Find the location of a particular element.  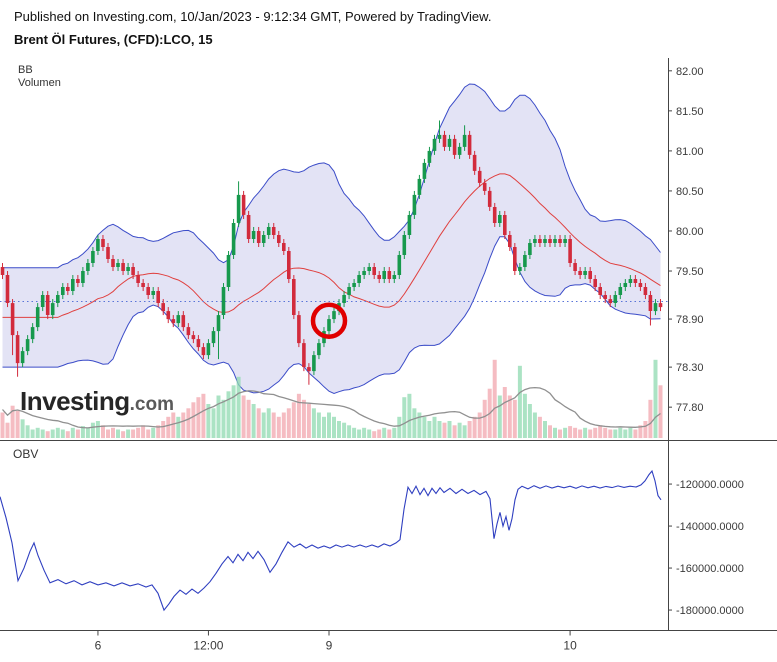

svg-text: 82.00 is located at coordinates (690, 72).